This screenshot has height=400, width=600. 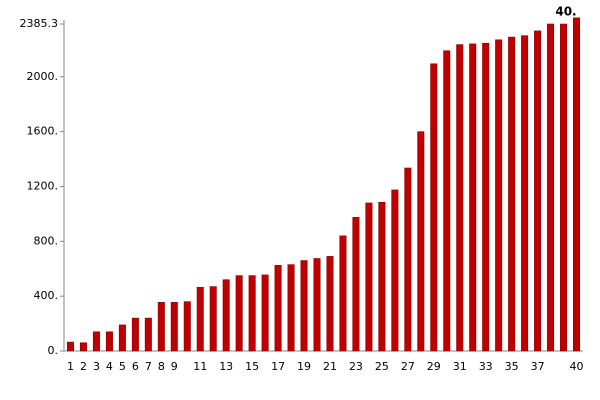 I want to click on x-tick-label: 37, so click(x=538, y=366).